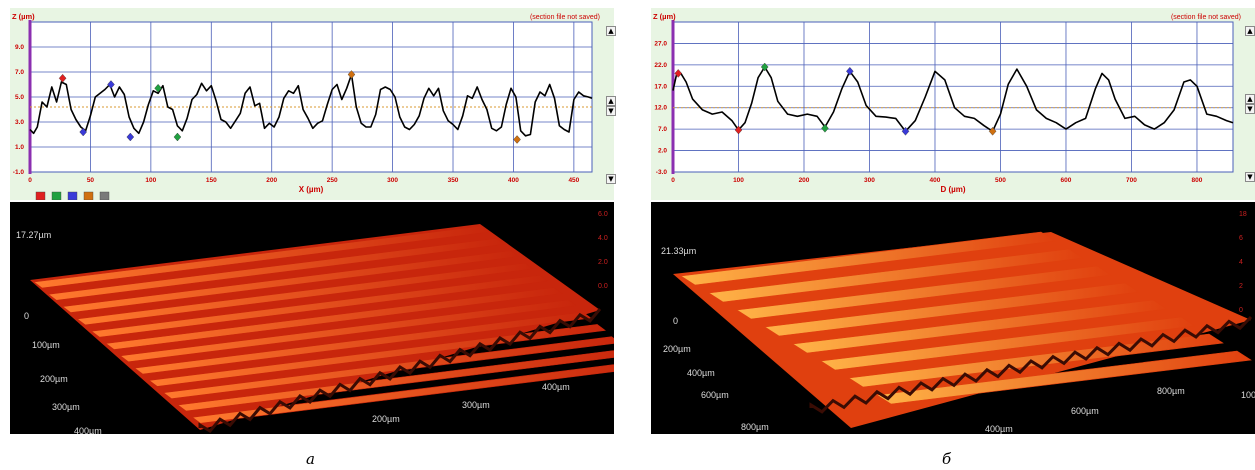  What do you see at coordinates (662, 129) in the screenshot?
I see `y-tick-label: 7.0` at bounding box center [662, 129].